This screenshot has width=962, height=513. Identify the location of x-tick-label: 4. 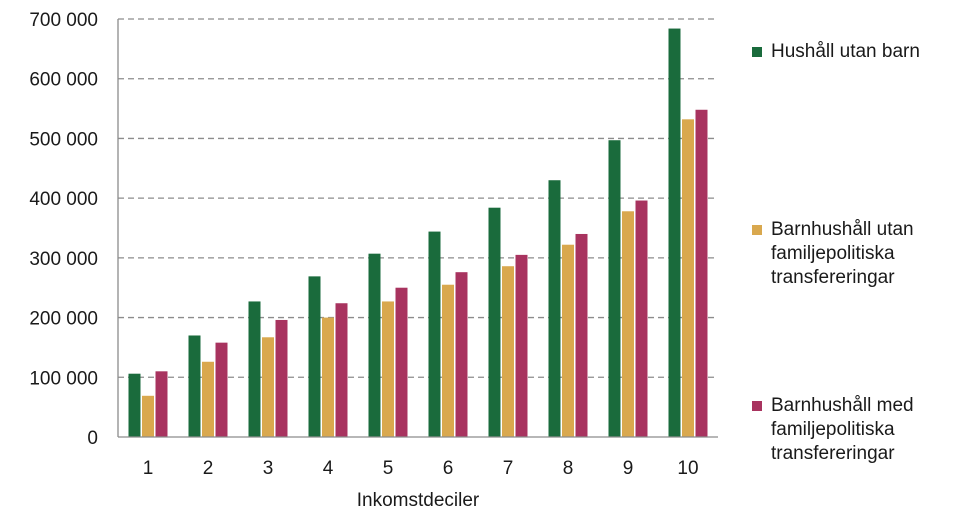
(328, 468).